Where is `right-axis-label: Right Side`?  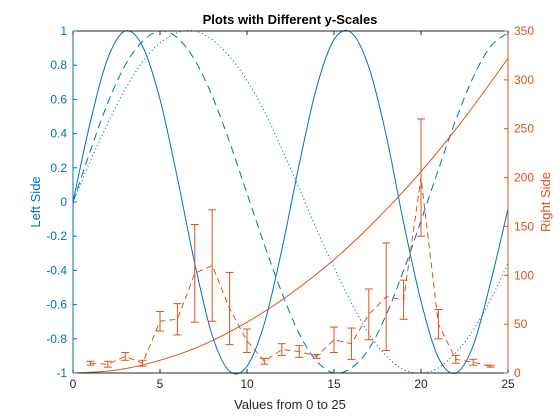 right-axis-label: Right Side is located at coordinates (545, 202).